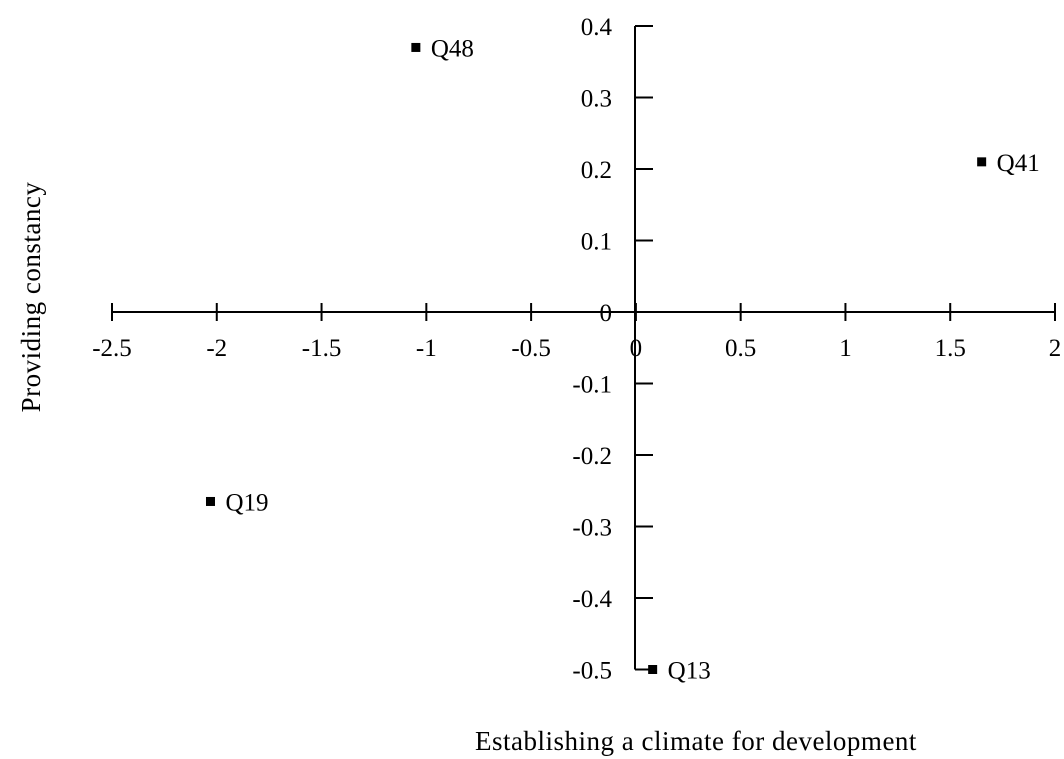 Image resolution: width=1064 pixels, height=759 pixels. I want to click on x-tick-label: 0, so click(636, 348).